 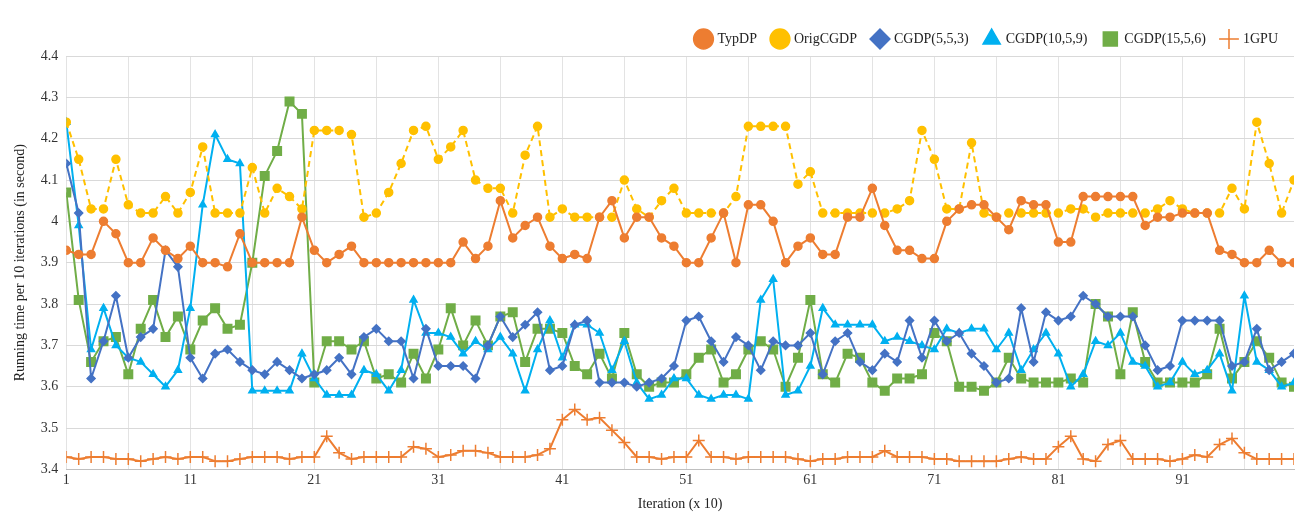 I want to click on y-tick-label: 3.7, so click(x=49, y=345).